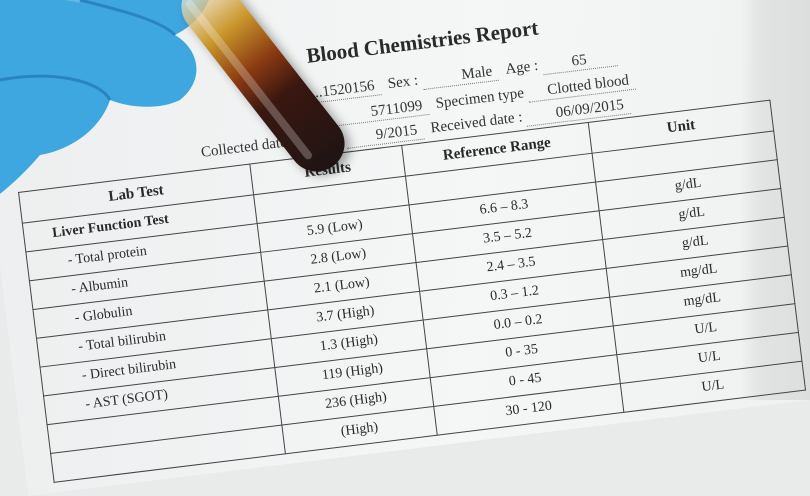 Image resolution: width=810 pixels, height=496 pixels. What do you see at coordinates (775, 200) in the screenshot?
I see `paper-edge` at bounding box center [775, 200].